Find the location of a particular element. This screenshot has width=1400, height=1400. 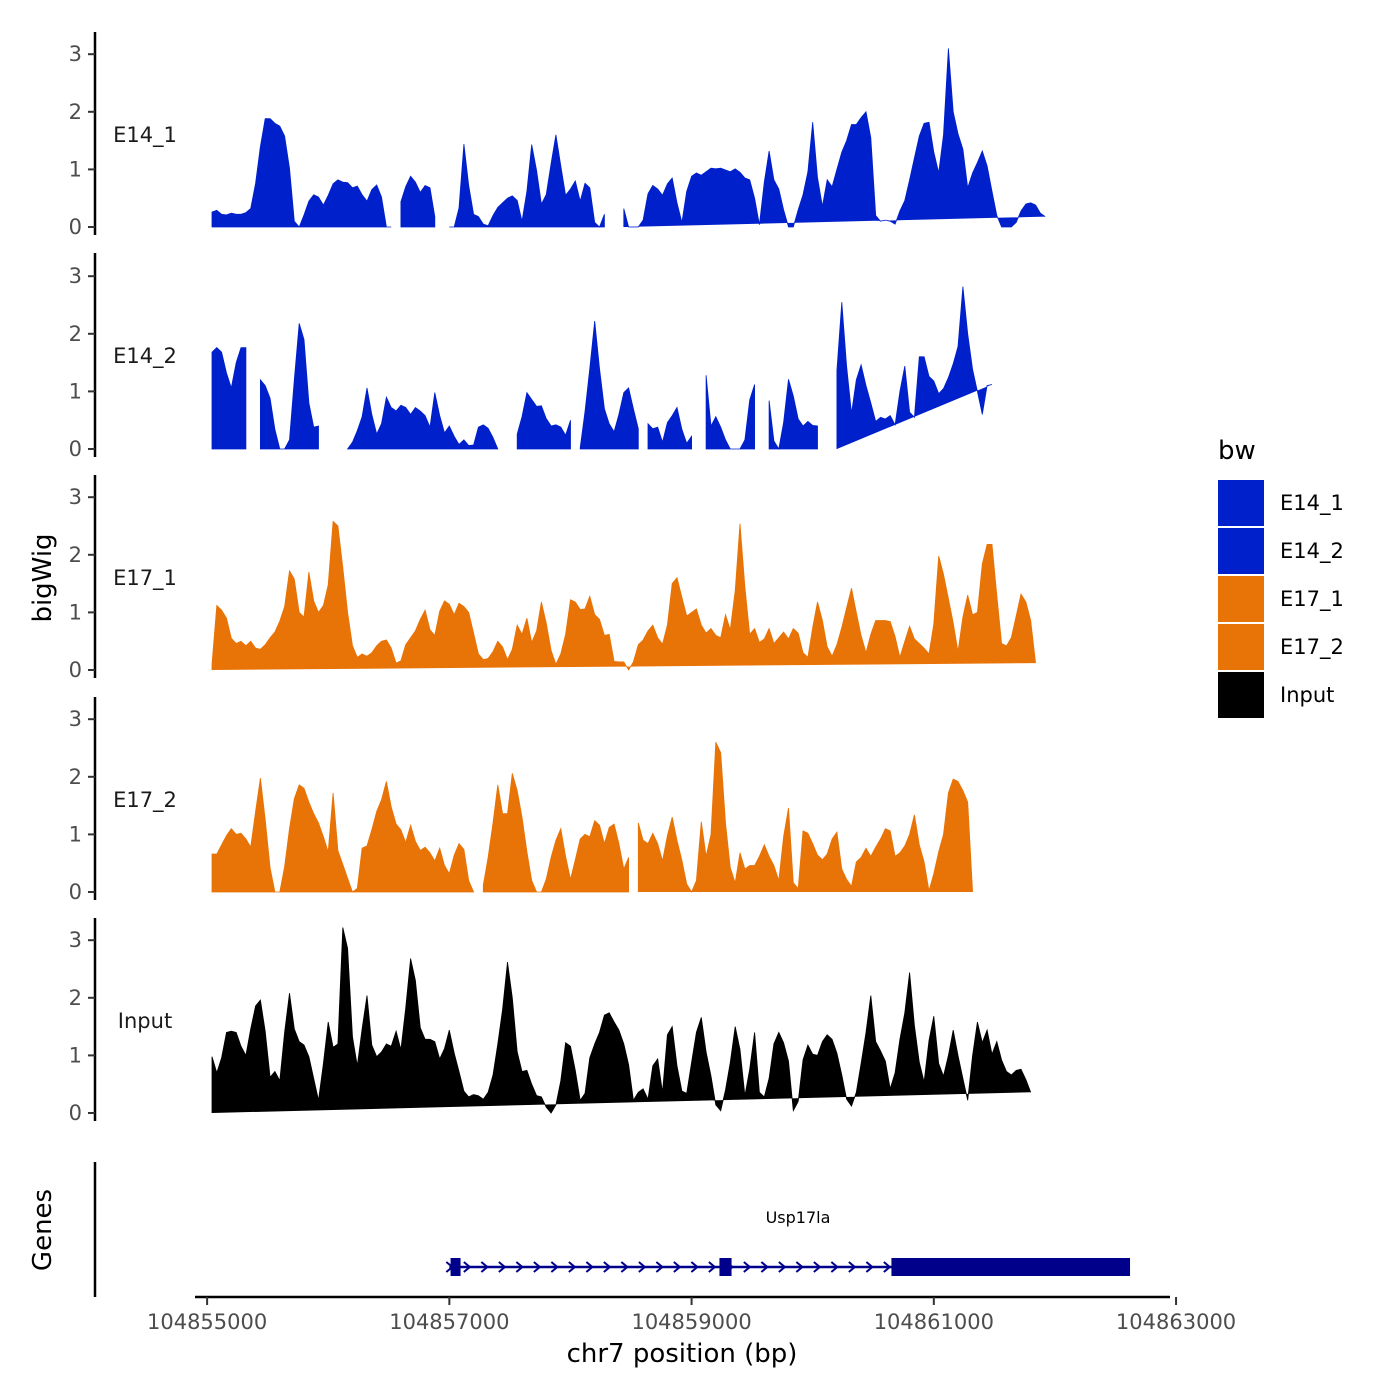

track-label: E17_2 is located at coordinates (145, 800).